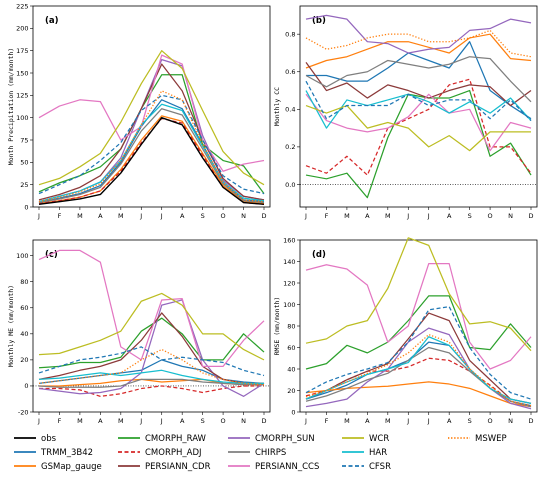 The height and width of the screenshot is (483, 550). What do you see at coordinates (24, 185) in the screenshot?
I see `y-tick-label: 25` at bounding box center [24, 185].